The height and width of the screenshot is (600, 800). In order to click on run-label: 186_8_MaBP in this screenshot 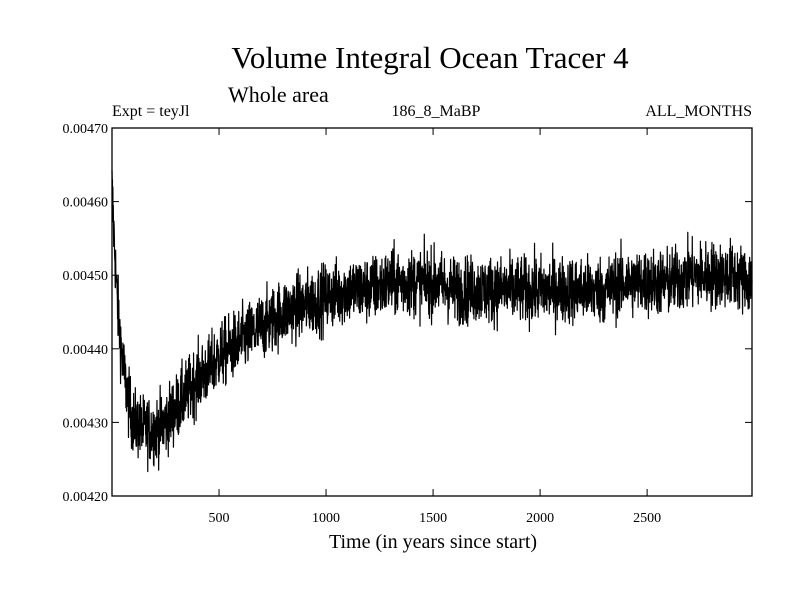, I will do `click(436, 111)`.